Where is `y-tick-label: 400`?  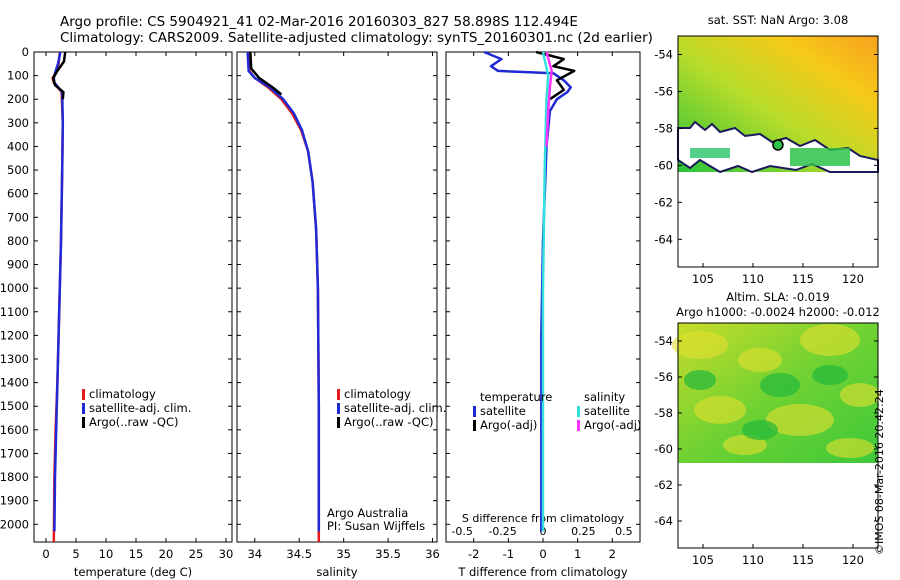
y-tick-label: 400 is located at coordinates (18, 146).